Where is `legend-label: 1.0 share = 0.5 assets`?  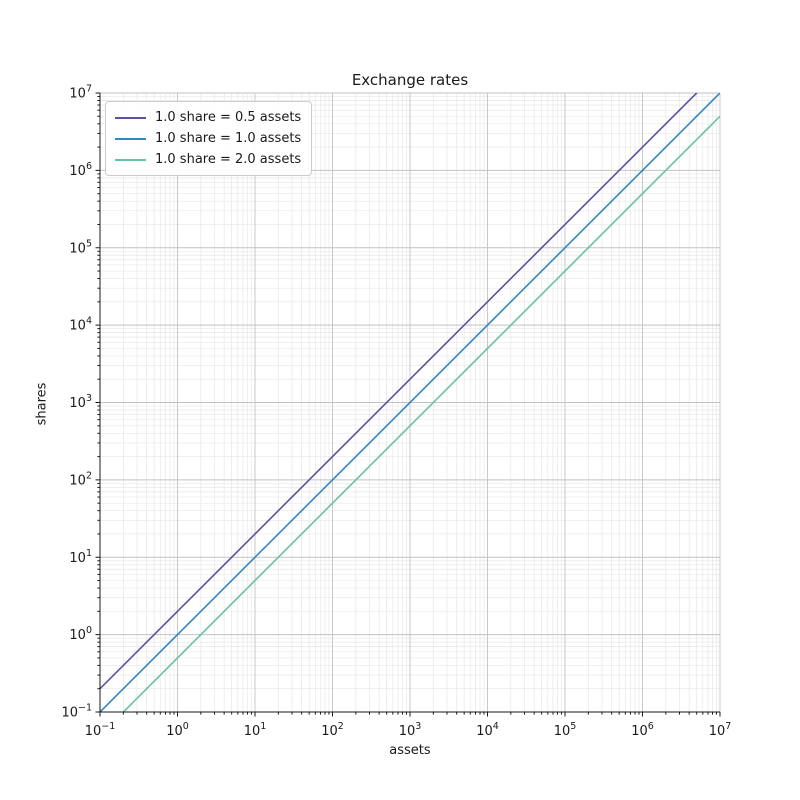 legend-label: 1.0 share = 0.5 assets is located at coordinates (228, 117).